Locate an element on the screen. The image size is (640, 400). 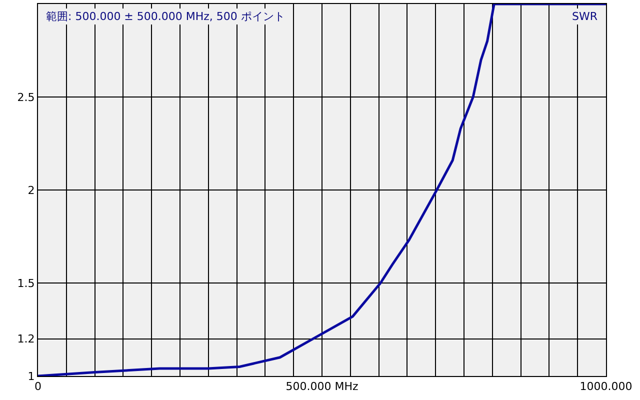
x-tick-label: 1000.000 is located at coordinates (606, 387).